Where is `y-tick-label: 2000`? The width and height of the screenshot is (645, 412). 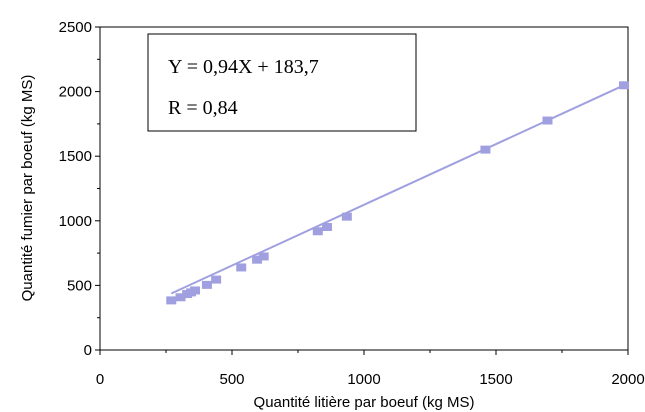
y-tick-label: 2000 is located at coordinates (75, 92).